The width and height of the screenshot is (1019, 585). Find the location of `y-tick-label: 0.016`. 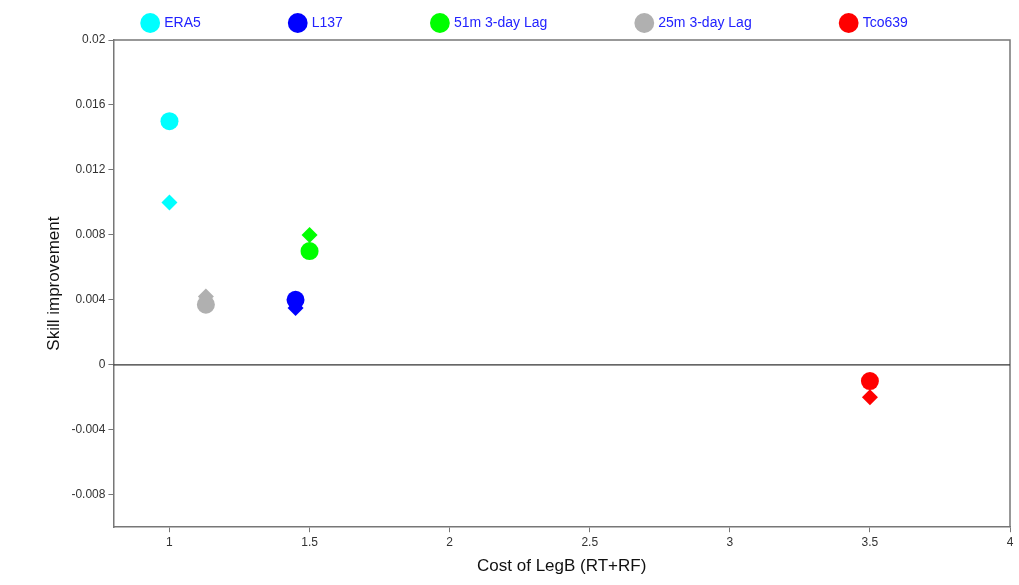

y-tick-label: 0.016 is located at coordinates (90, 104).